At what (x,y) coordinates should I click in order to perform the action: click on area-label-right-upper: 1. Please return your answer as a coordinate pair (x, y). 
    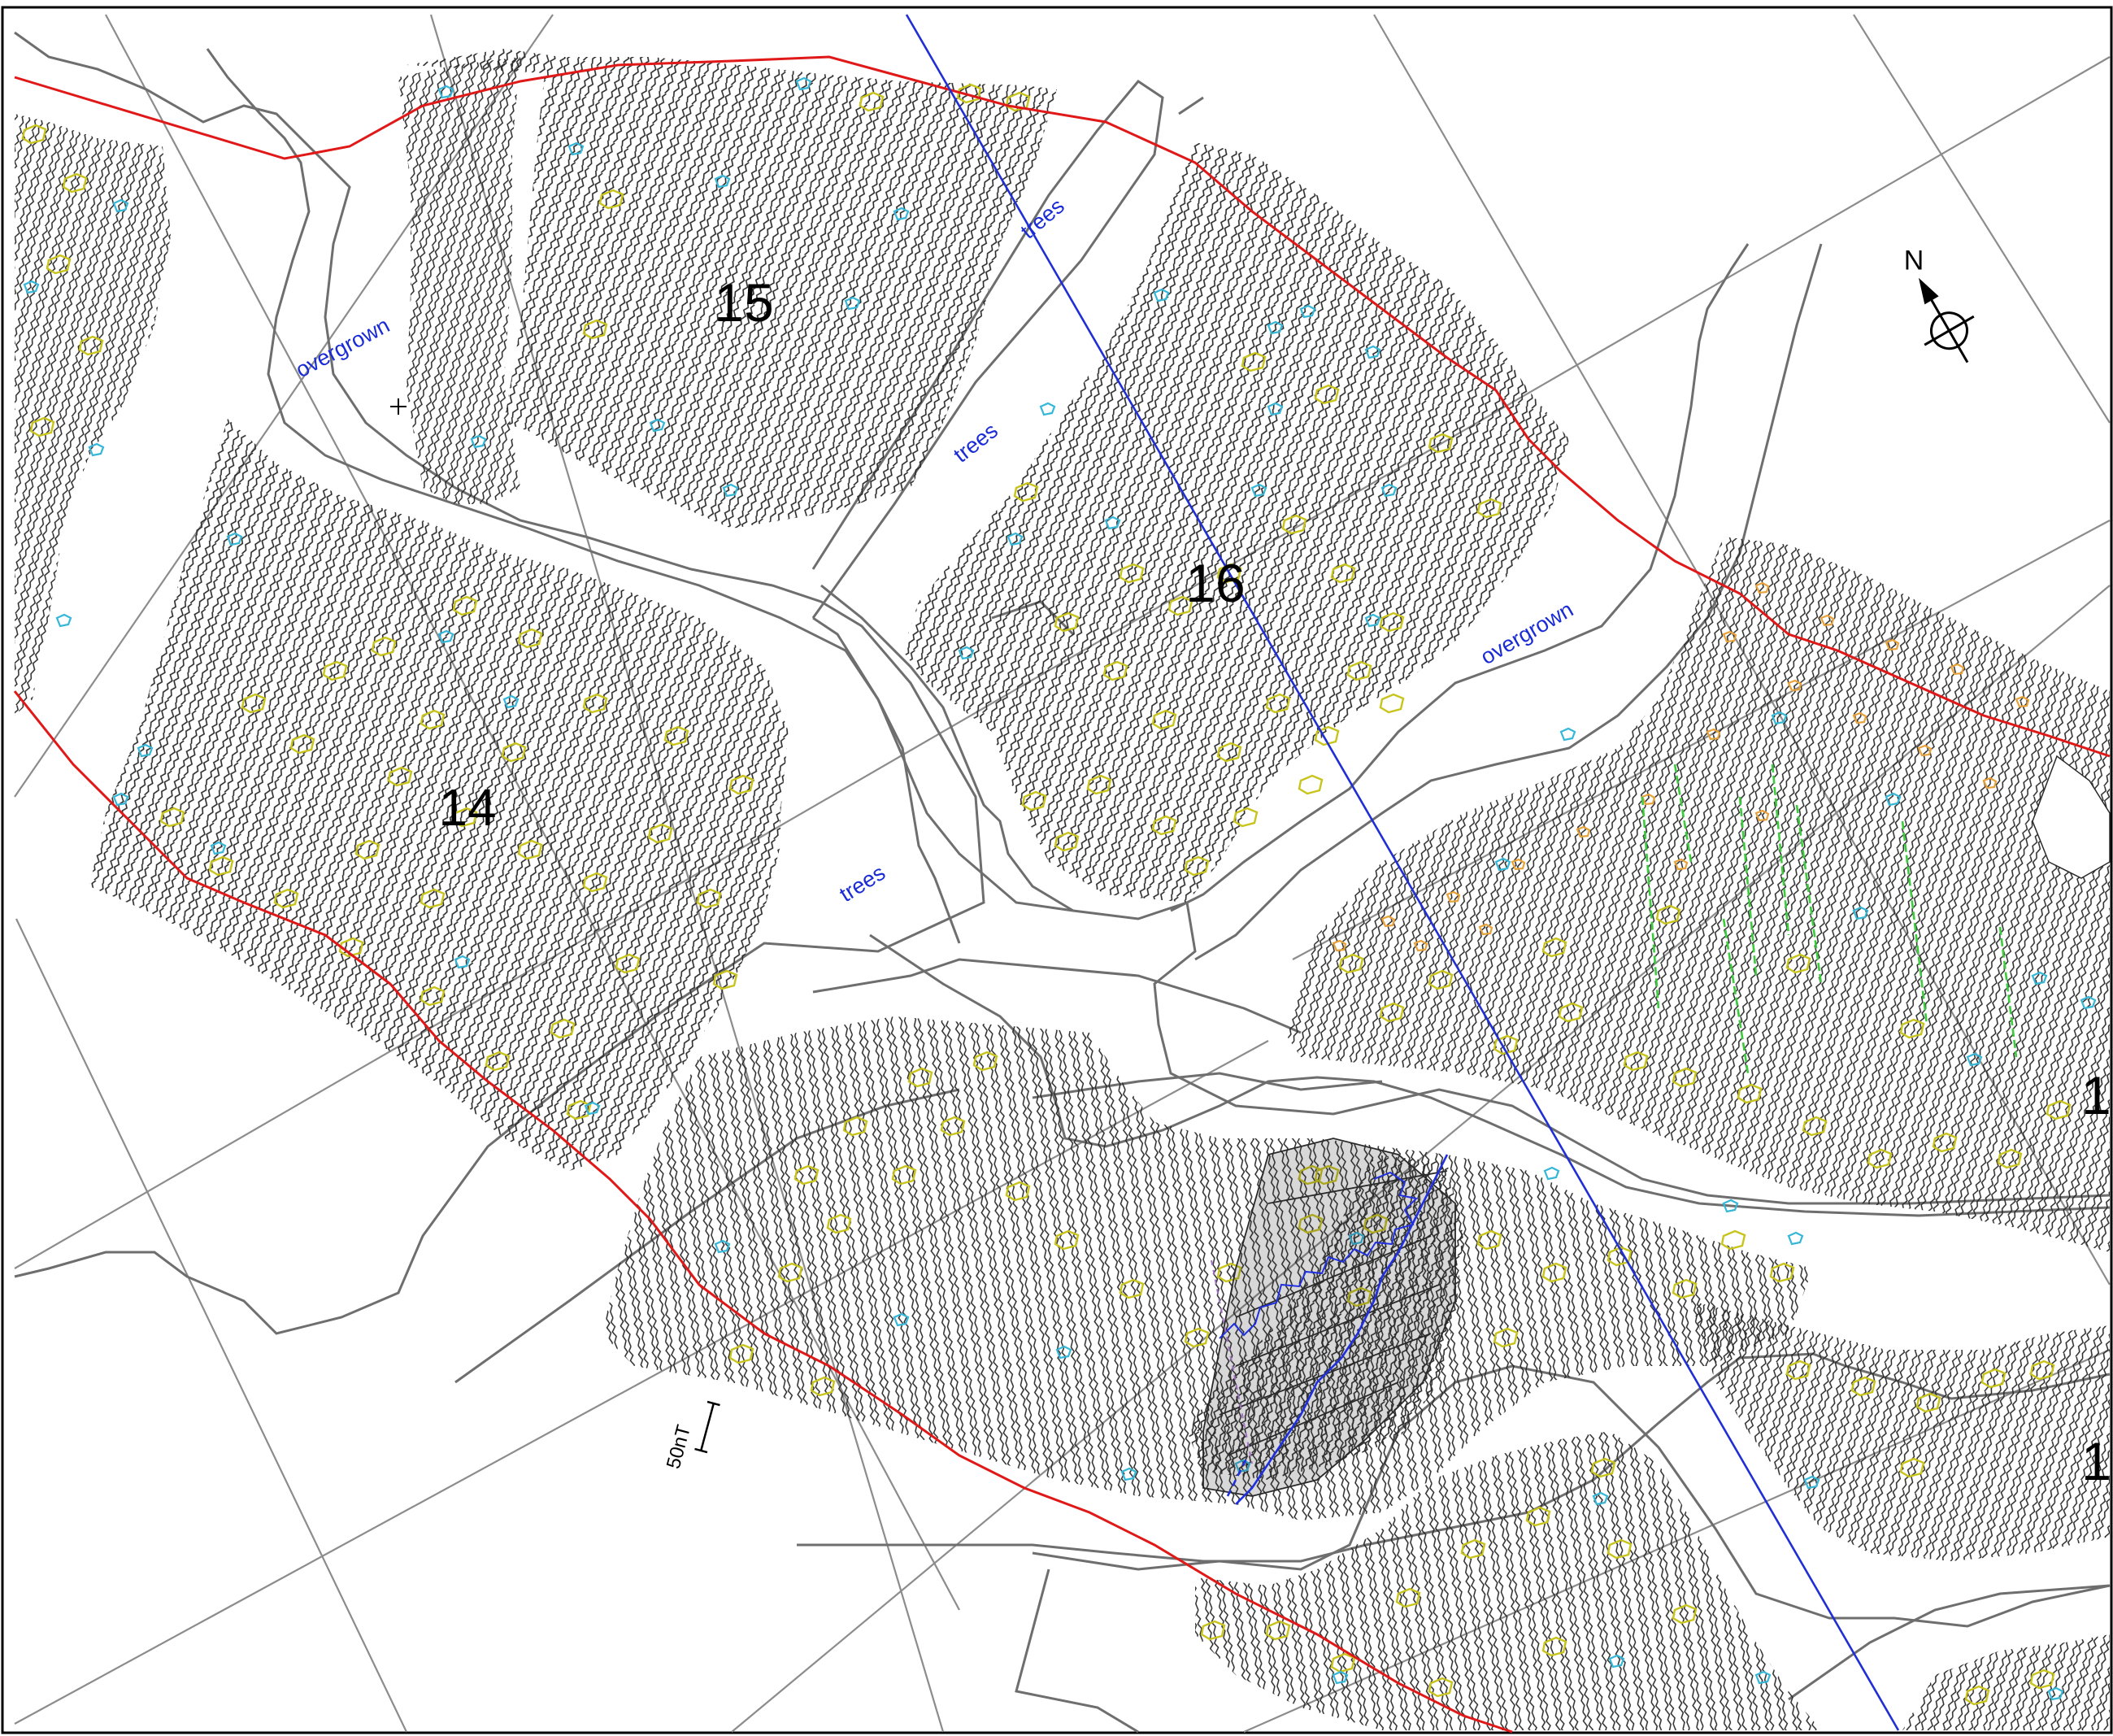
    Looking at the image, I should click on (2096, 1095).